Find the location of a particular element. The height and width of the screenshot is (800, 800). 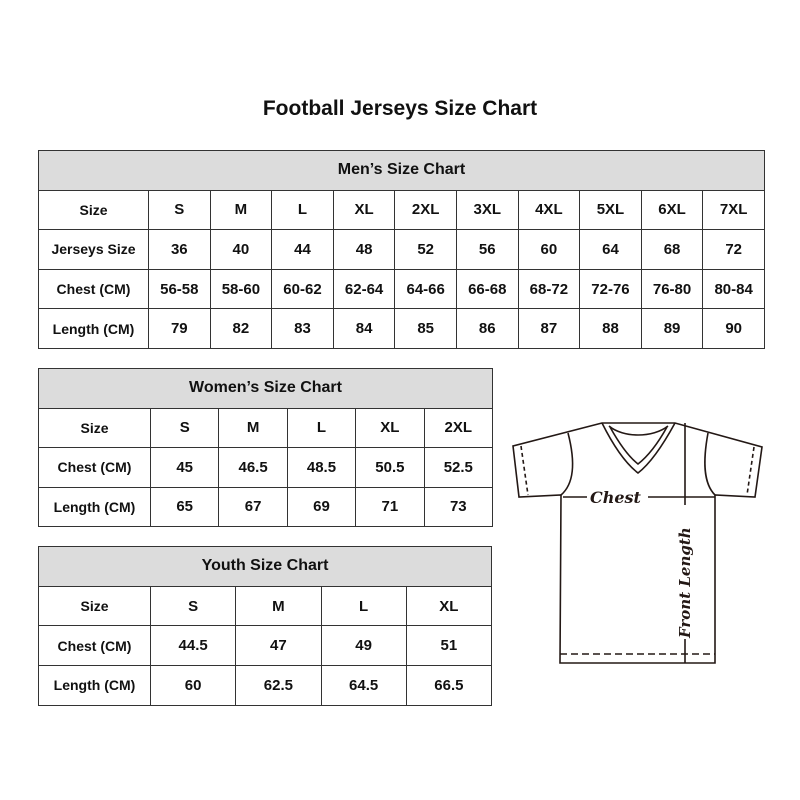

table-cell: 65 is located at coordinates (184, 506).